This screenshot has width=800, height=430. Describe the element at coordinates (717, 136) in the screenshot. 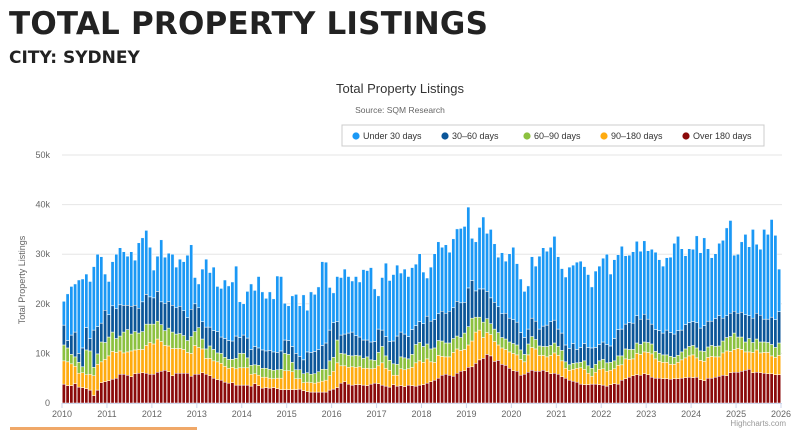

I see `legend-item: Over 180 days` at that location.